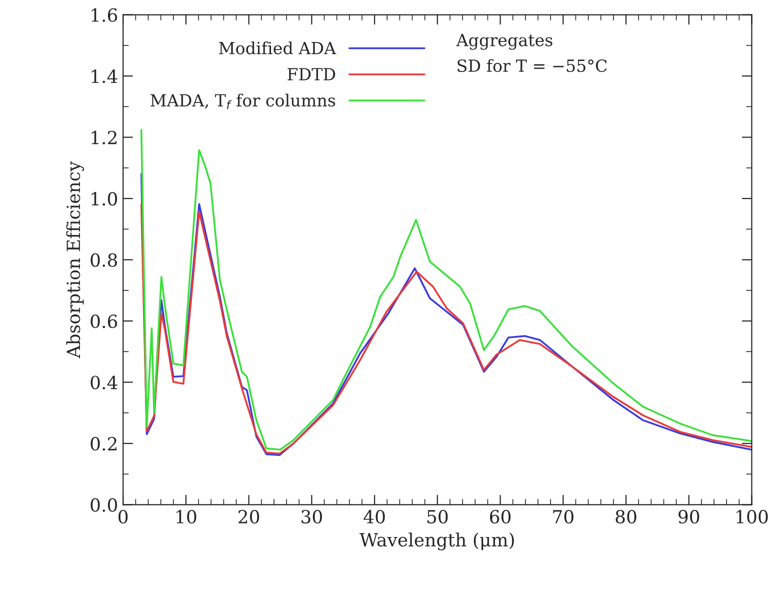  What do you see at coordinates (437, 517) in the screenshot?
I see `x-tick-label: 50` at bounding box center [437, 517].